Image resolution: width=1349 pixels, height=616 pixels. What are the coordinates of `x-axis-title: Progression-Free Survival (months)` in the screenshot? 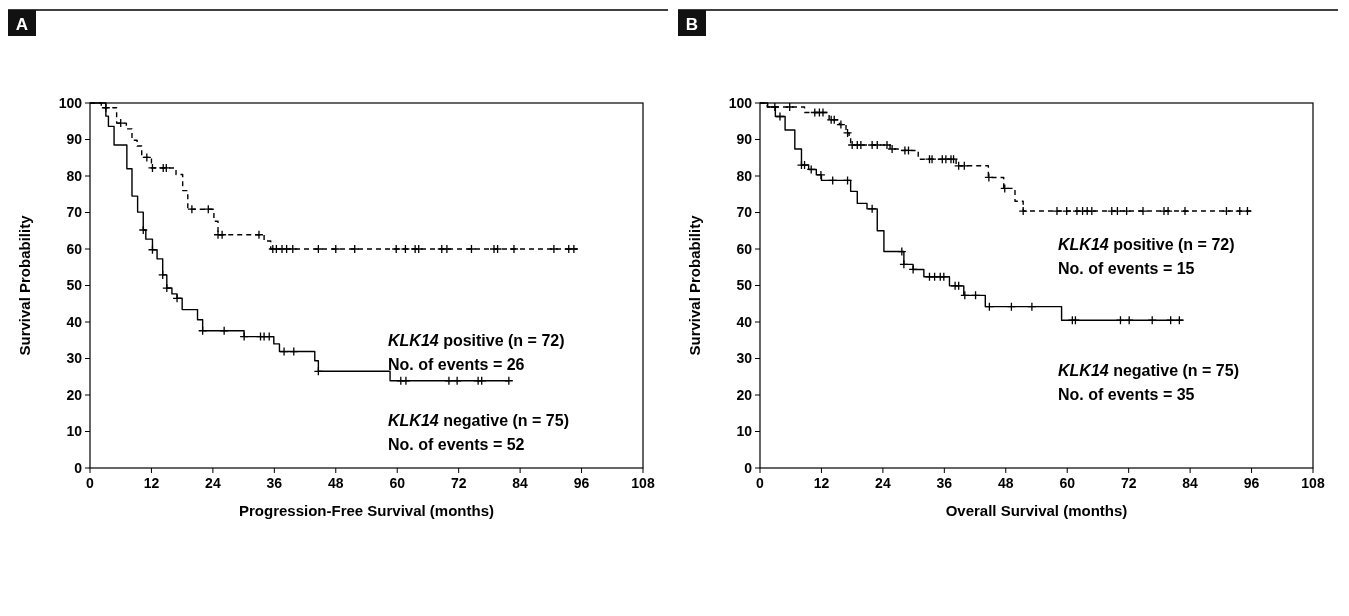 It's located at (366, 510).